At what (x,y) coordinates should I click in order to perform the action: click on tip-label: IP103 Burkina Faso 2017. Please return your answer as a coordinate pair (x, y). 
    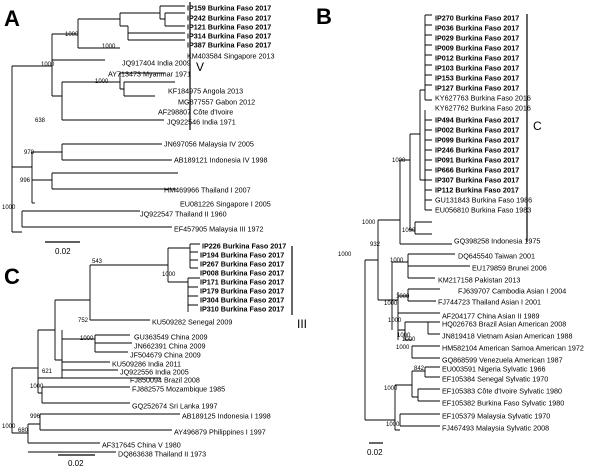
    Looking at the image, I should click on (477, 68).